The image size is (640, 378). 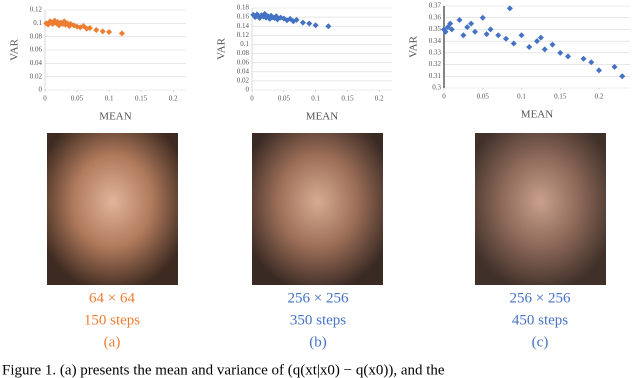 I want to click on panel-label: (c), so click(x=540, y=342).